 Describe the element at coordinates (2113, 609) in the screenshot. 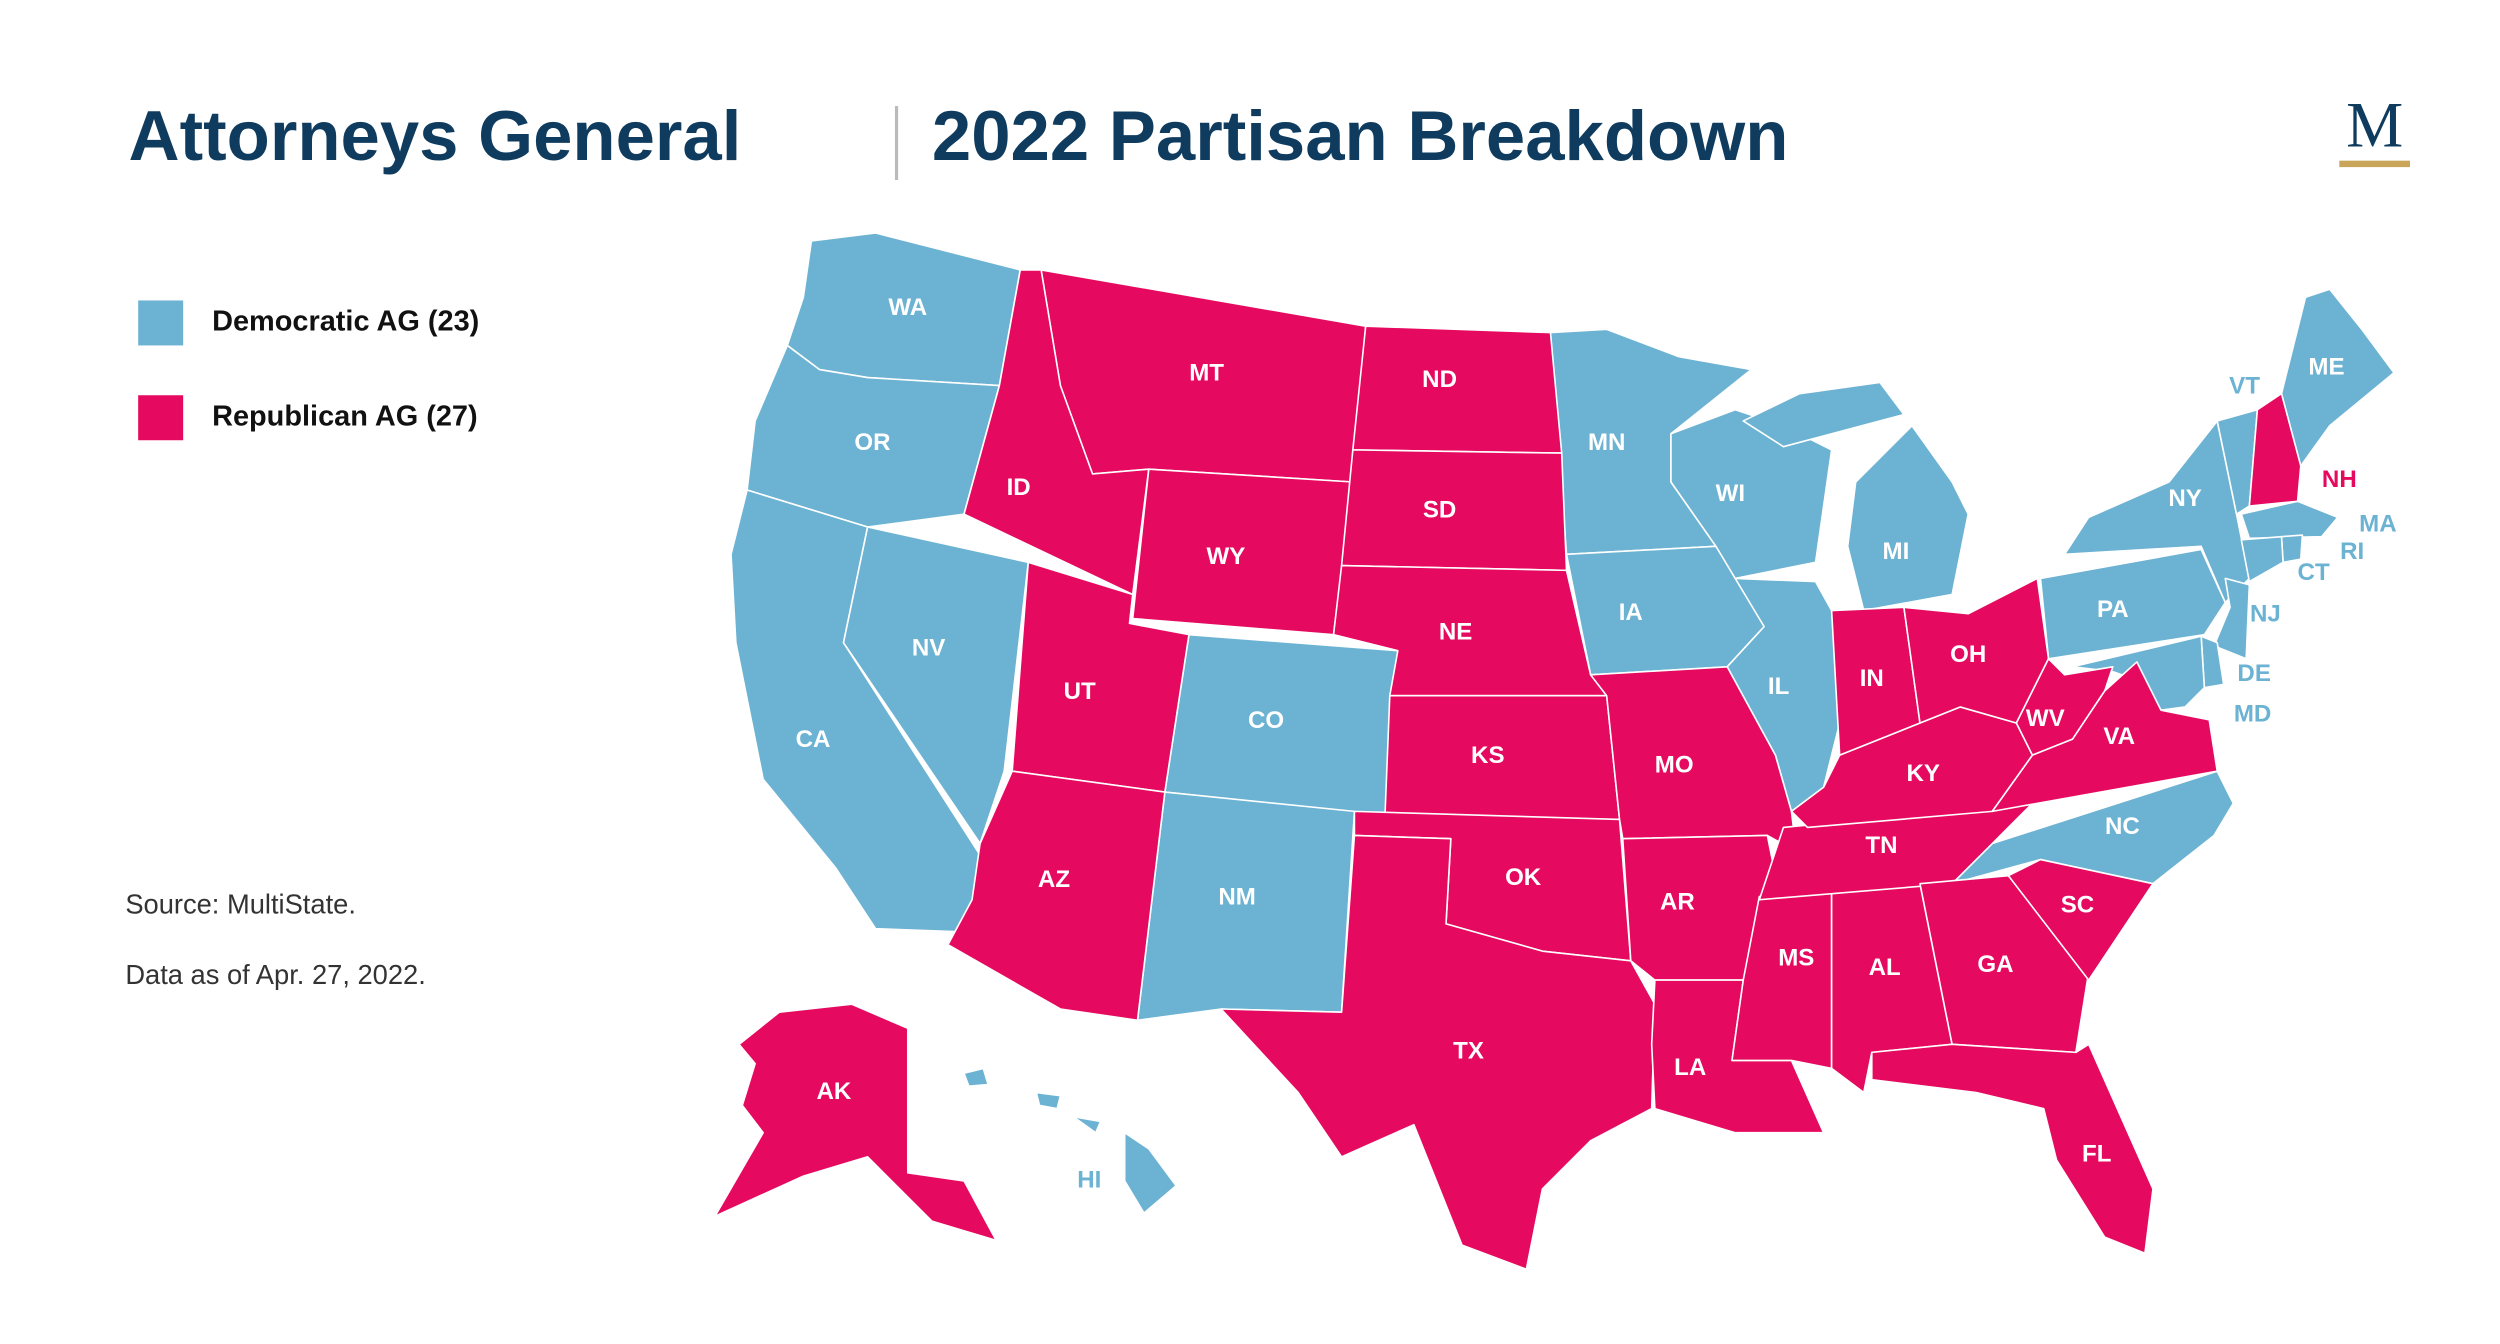

I see `state-label: PA` at that location.